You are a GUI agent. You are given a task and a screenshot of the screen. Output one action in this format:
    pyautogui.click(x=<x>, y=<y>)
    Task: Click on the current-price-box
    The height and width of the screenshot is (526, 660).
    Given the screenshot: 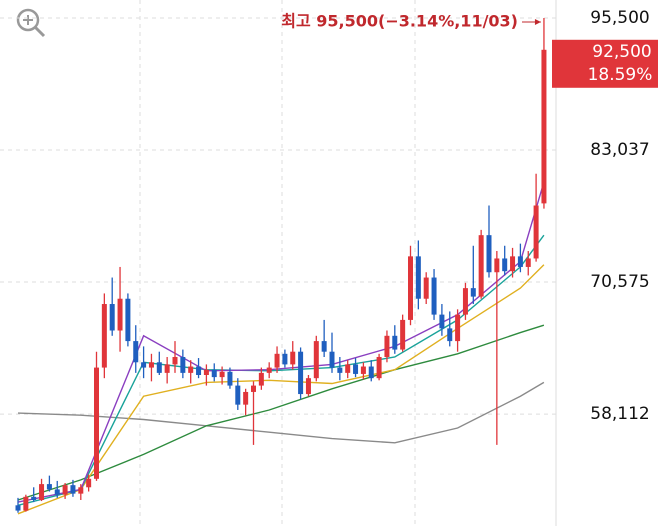 What is the action you would take?
    pyautogui.click(x=605, y=63)
    